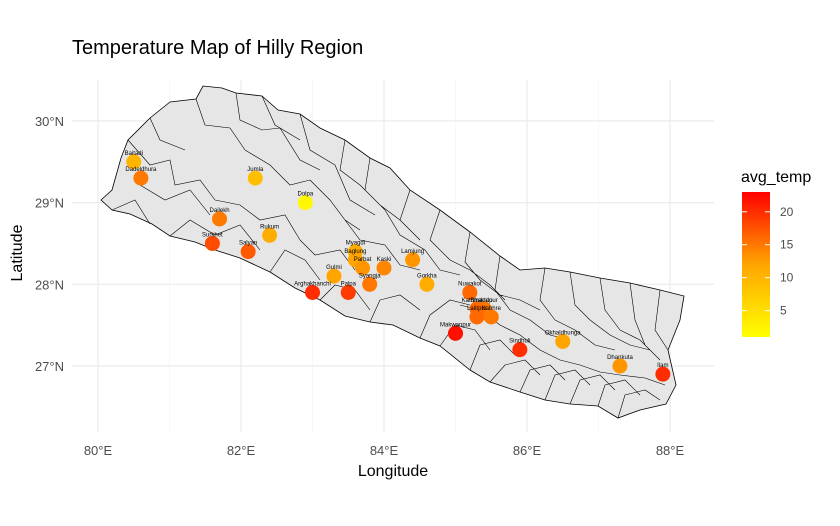 This screenshot has width=840, height=526. What do you see at coordinates (241, 450) in the screenshot?
I see `x-tick-label: 82°E` at bounding box center [241, 450].